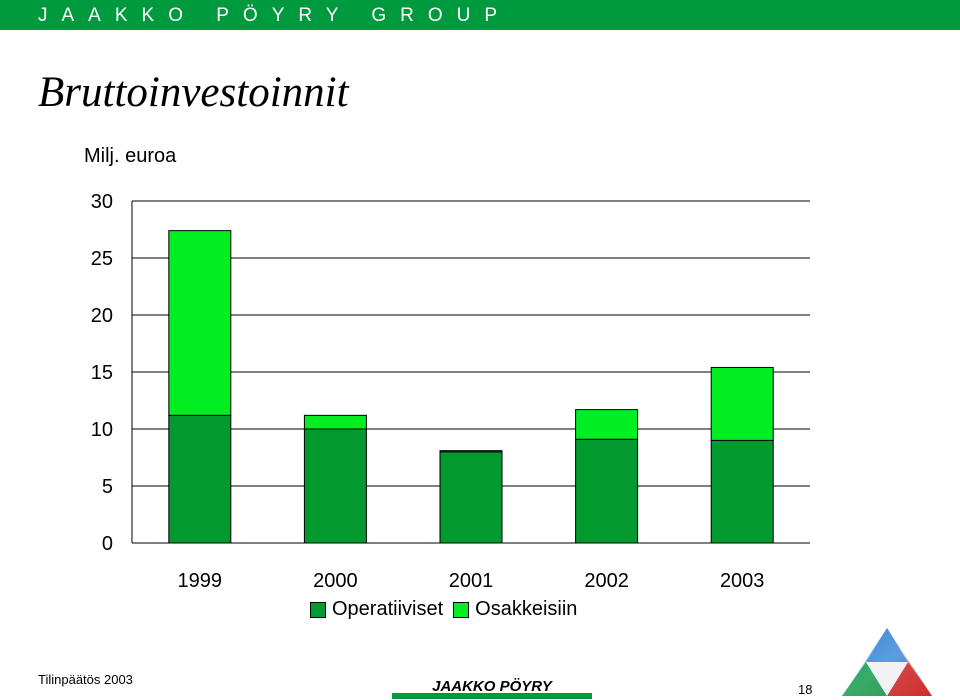  Describe the element at coordinates (102, 202) in the screenshot. I see `y-tick-label: 30` at that location.